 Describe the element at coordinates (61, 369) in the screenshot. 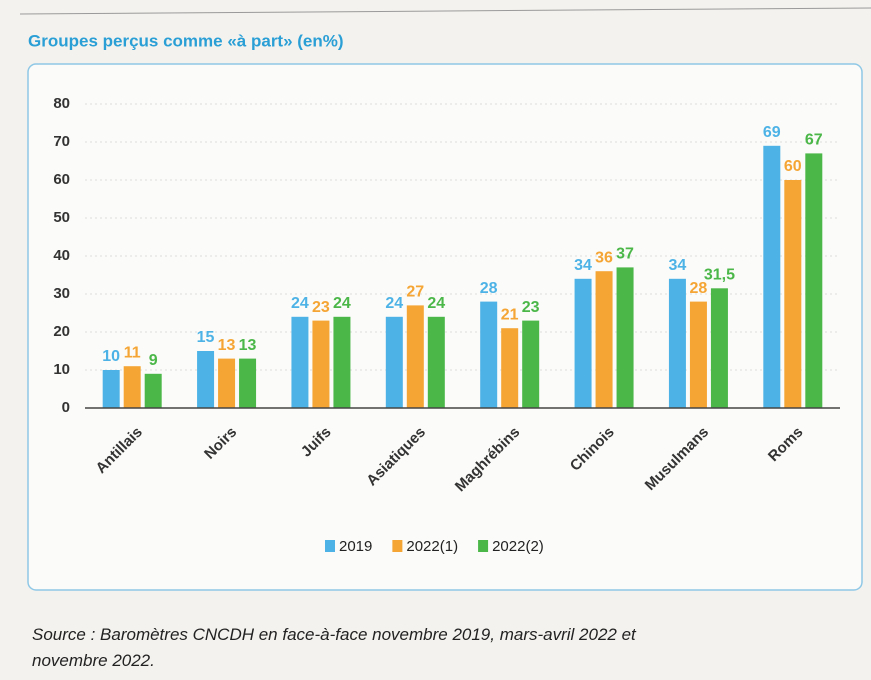

I see `y-tick-label: 10` at that location.